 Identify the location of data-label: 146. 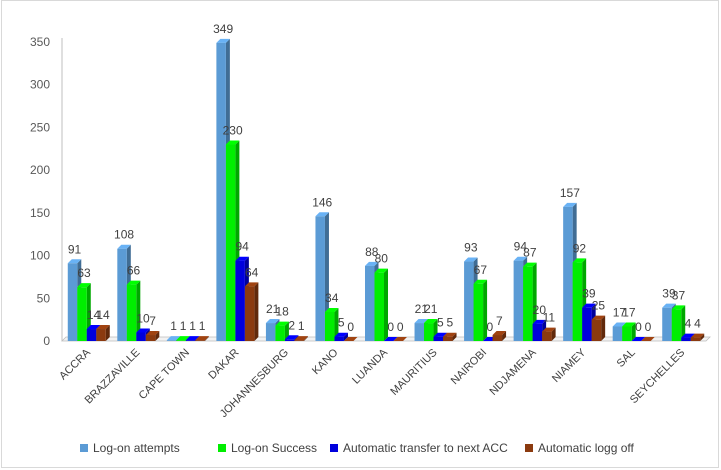
(322, 202).